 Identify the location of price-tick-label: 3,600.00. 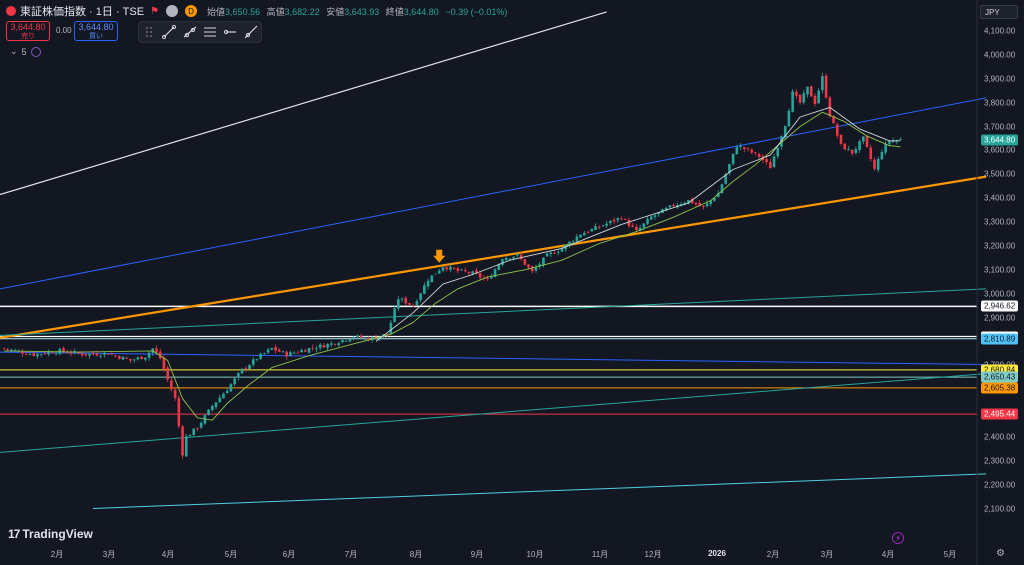
(1000, 150).